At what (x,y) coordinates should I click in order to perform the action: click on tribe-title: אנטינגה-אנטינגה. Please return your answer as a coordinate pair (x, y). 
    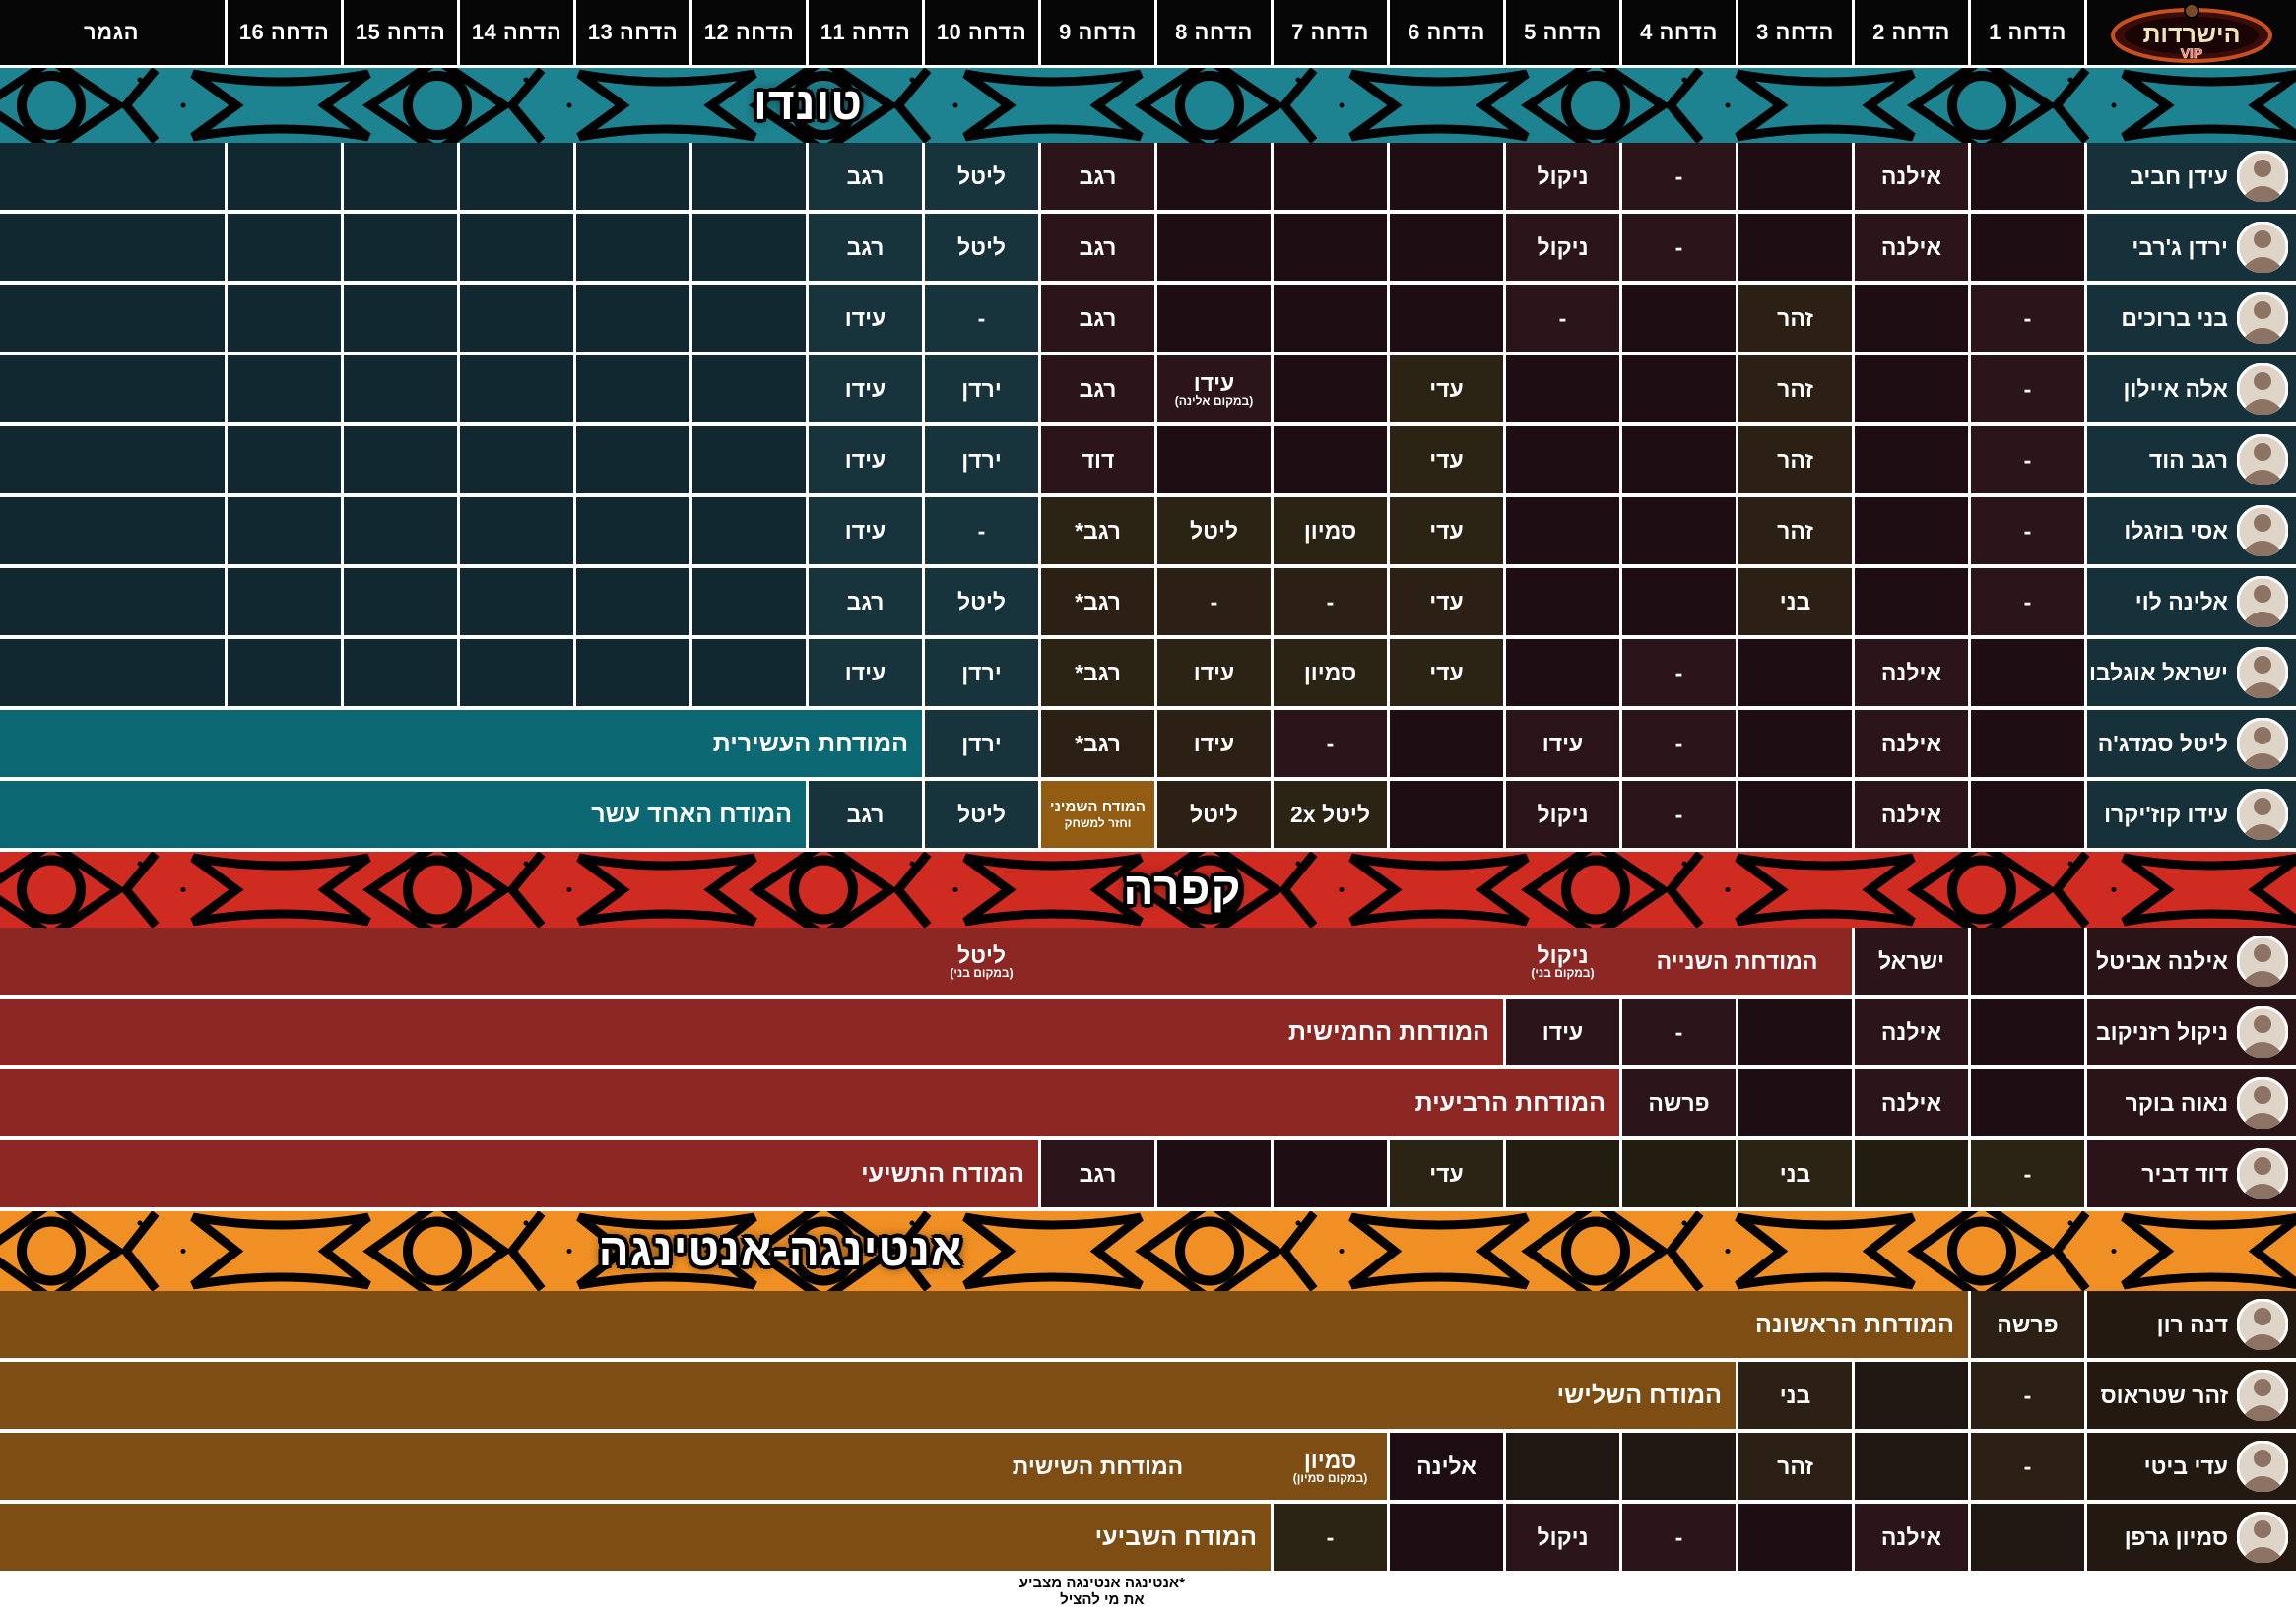
    Looking at the image, I should click on (780, 1249).